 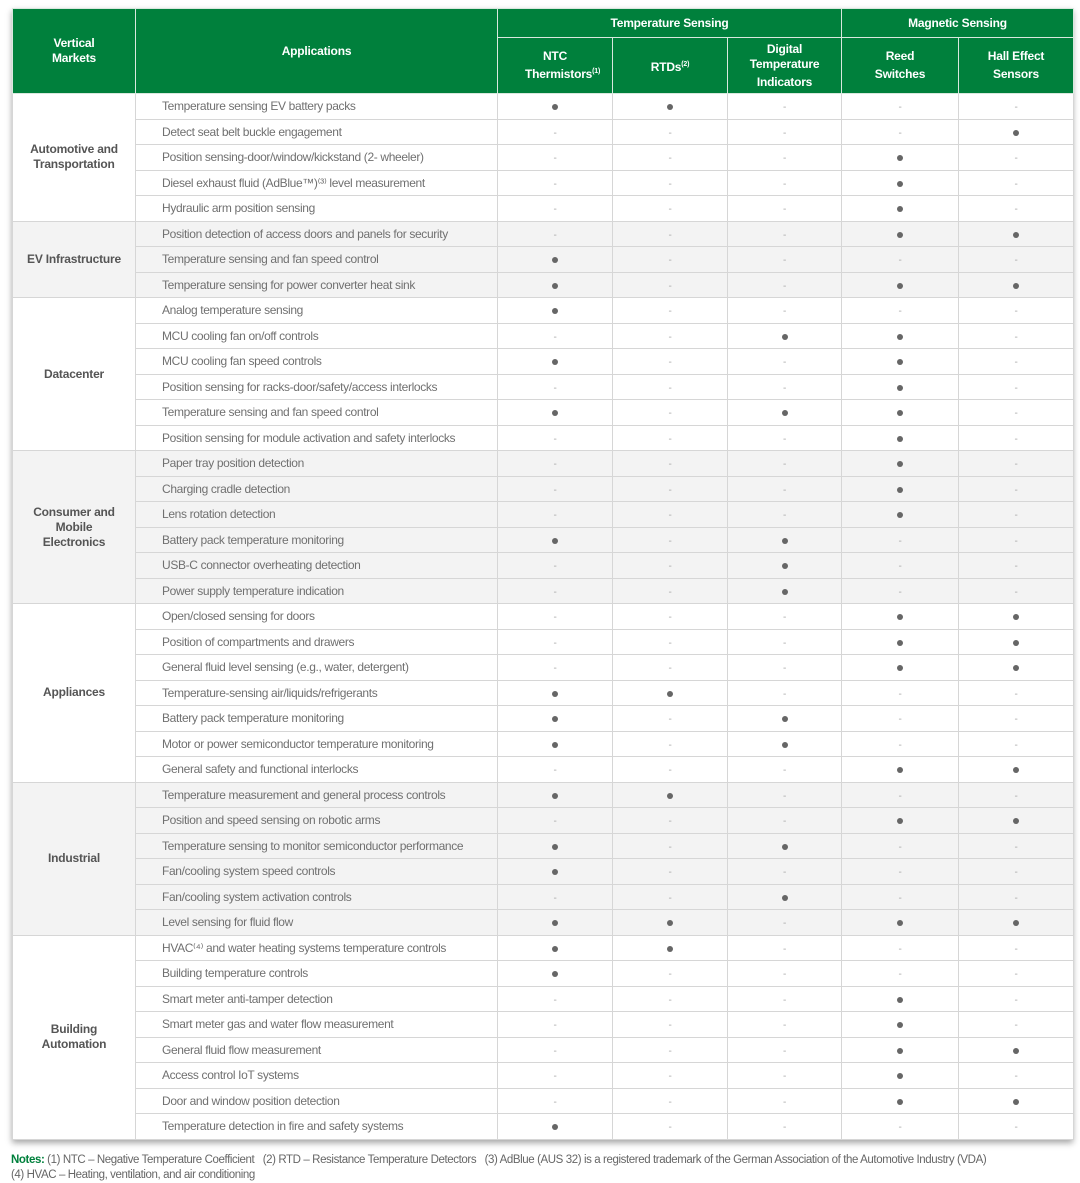 I want to click on table-row: Level sensing for fluid flow -, so click(x=544, y=922).